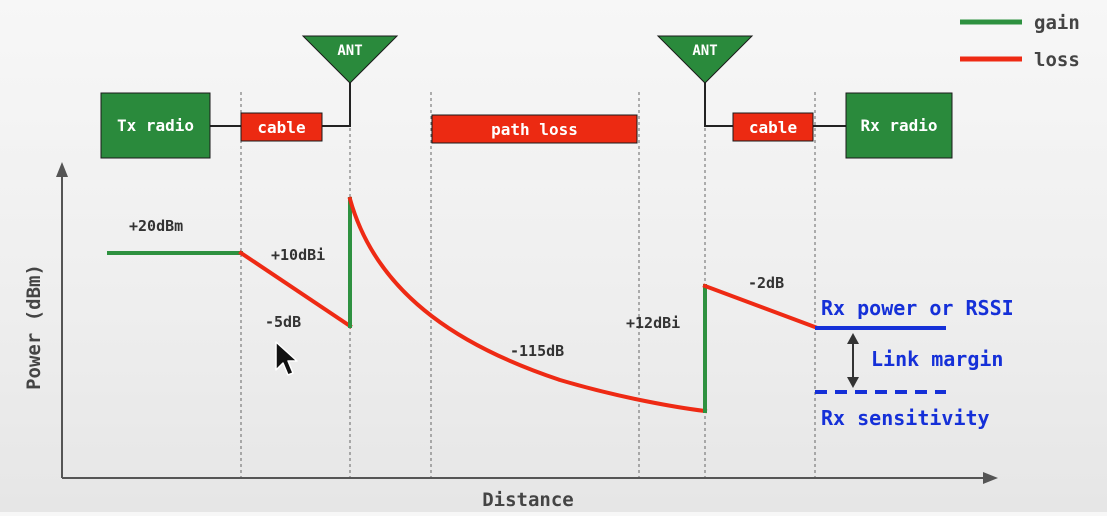  Describe the element at coordinates (34, 327) in the screenshot. I see `y-axis-label: Power (dBm)` at that location.